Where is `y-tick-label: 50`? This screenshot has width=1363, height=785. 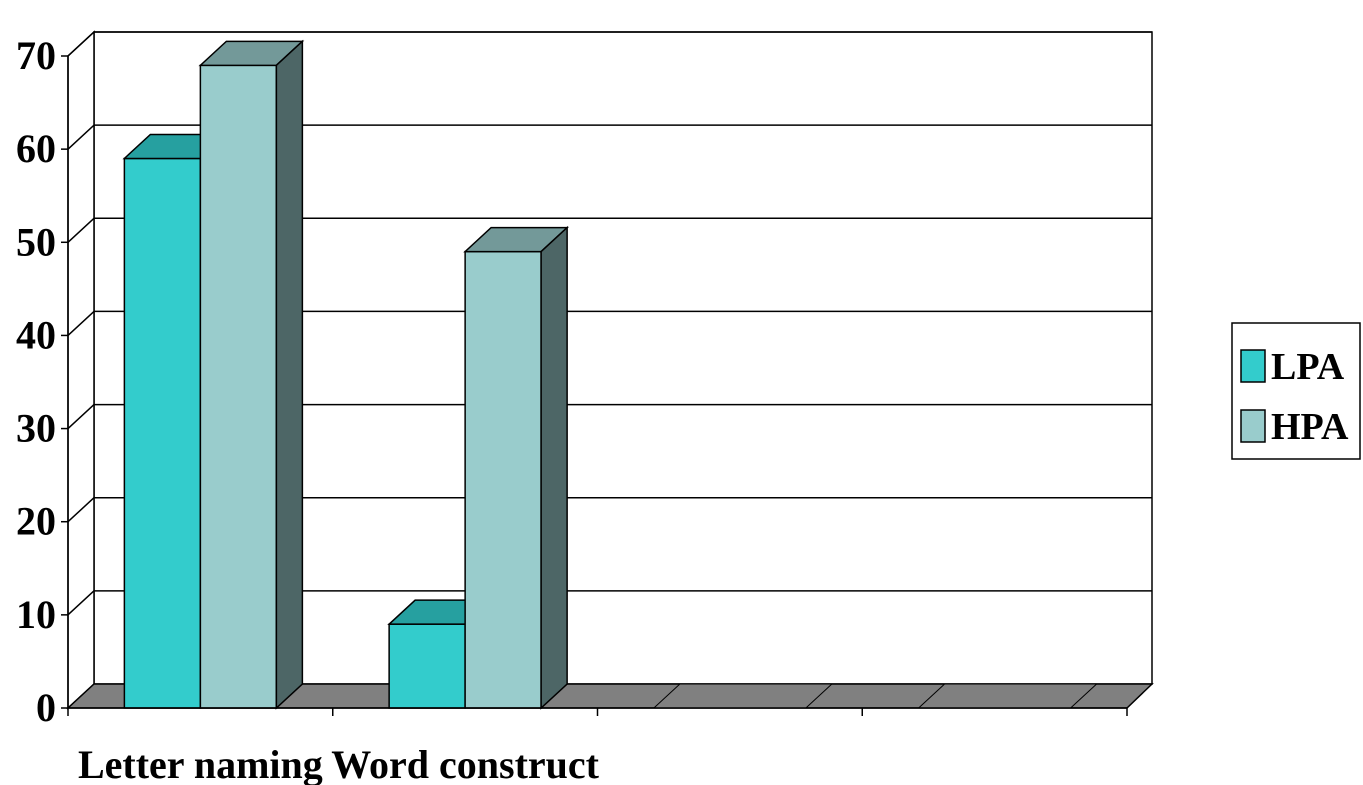 y-tick-label: 50 is located at coordinates (36, 241).